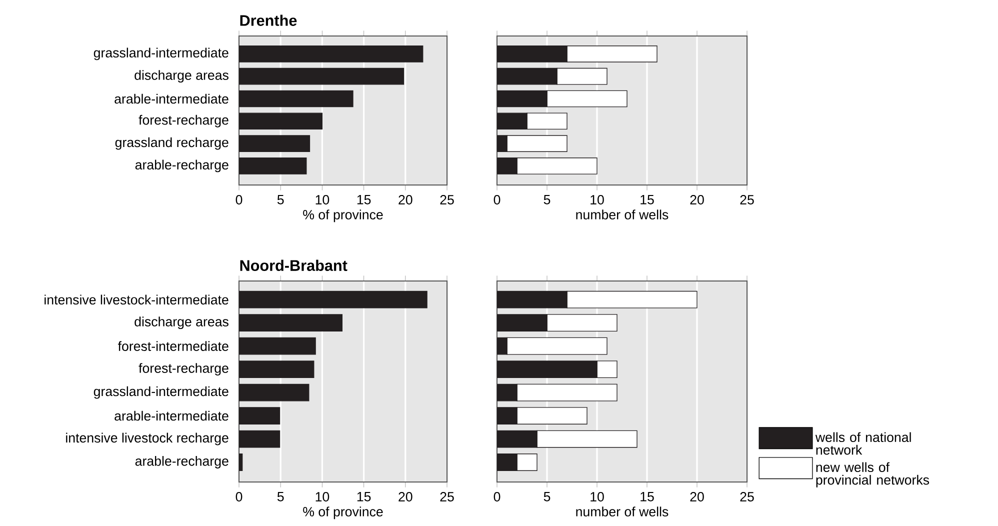  Describe the element at coordinates (268, 20) in the screenshot. I see `chart-title: Drenthe` at that location.